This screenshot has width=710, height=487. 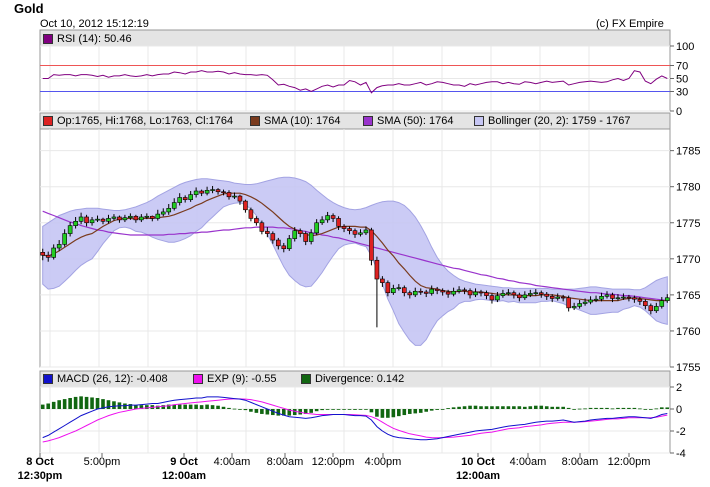 What do you see at coordinates (630, 24) in the screenshot?
I see `copyright: (c) FX Empire` at bounding box center [630, 24].